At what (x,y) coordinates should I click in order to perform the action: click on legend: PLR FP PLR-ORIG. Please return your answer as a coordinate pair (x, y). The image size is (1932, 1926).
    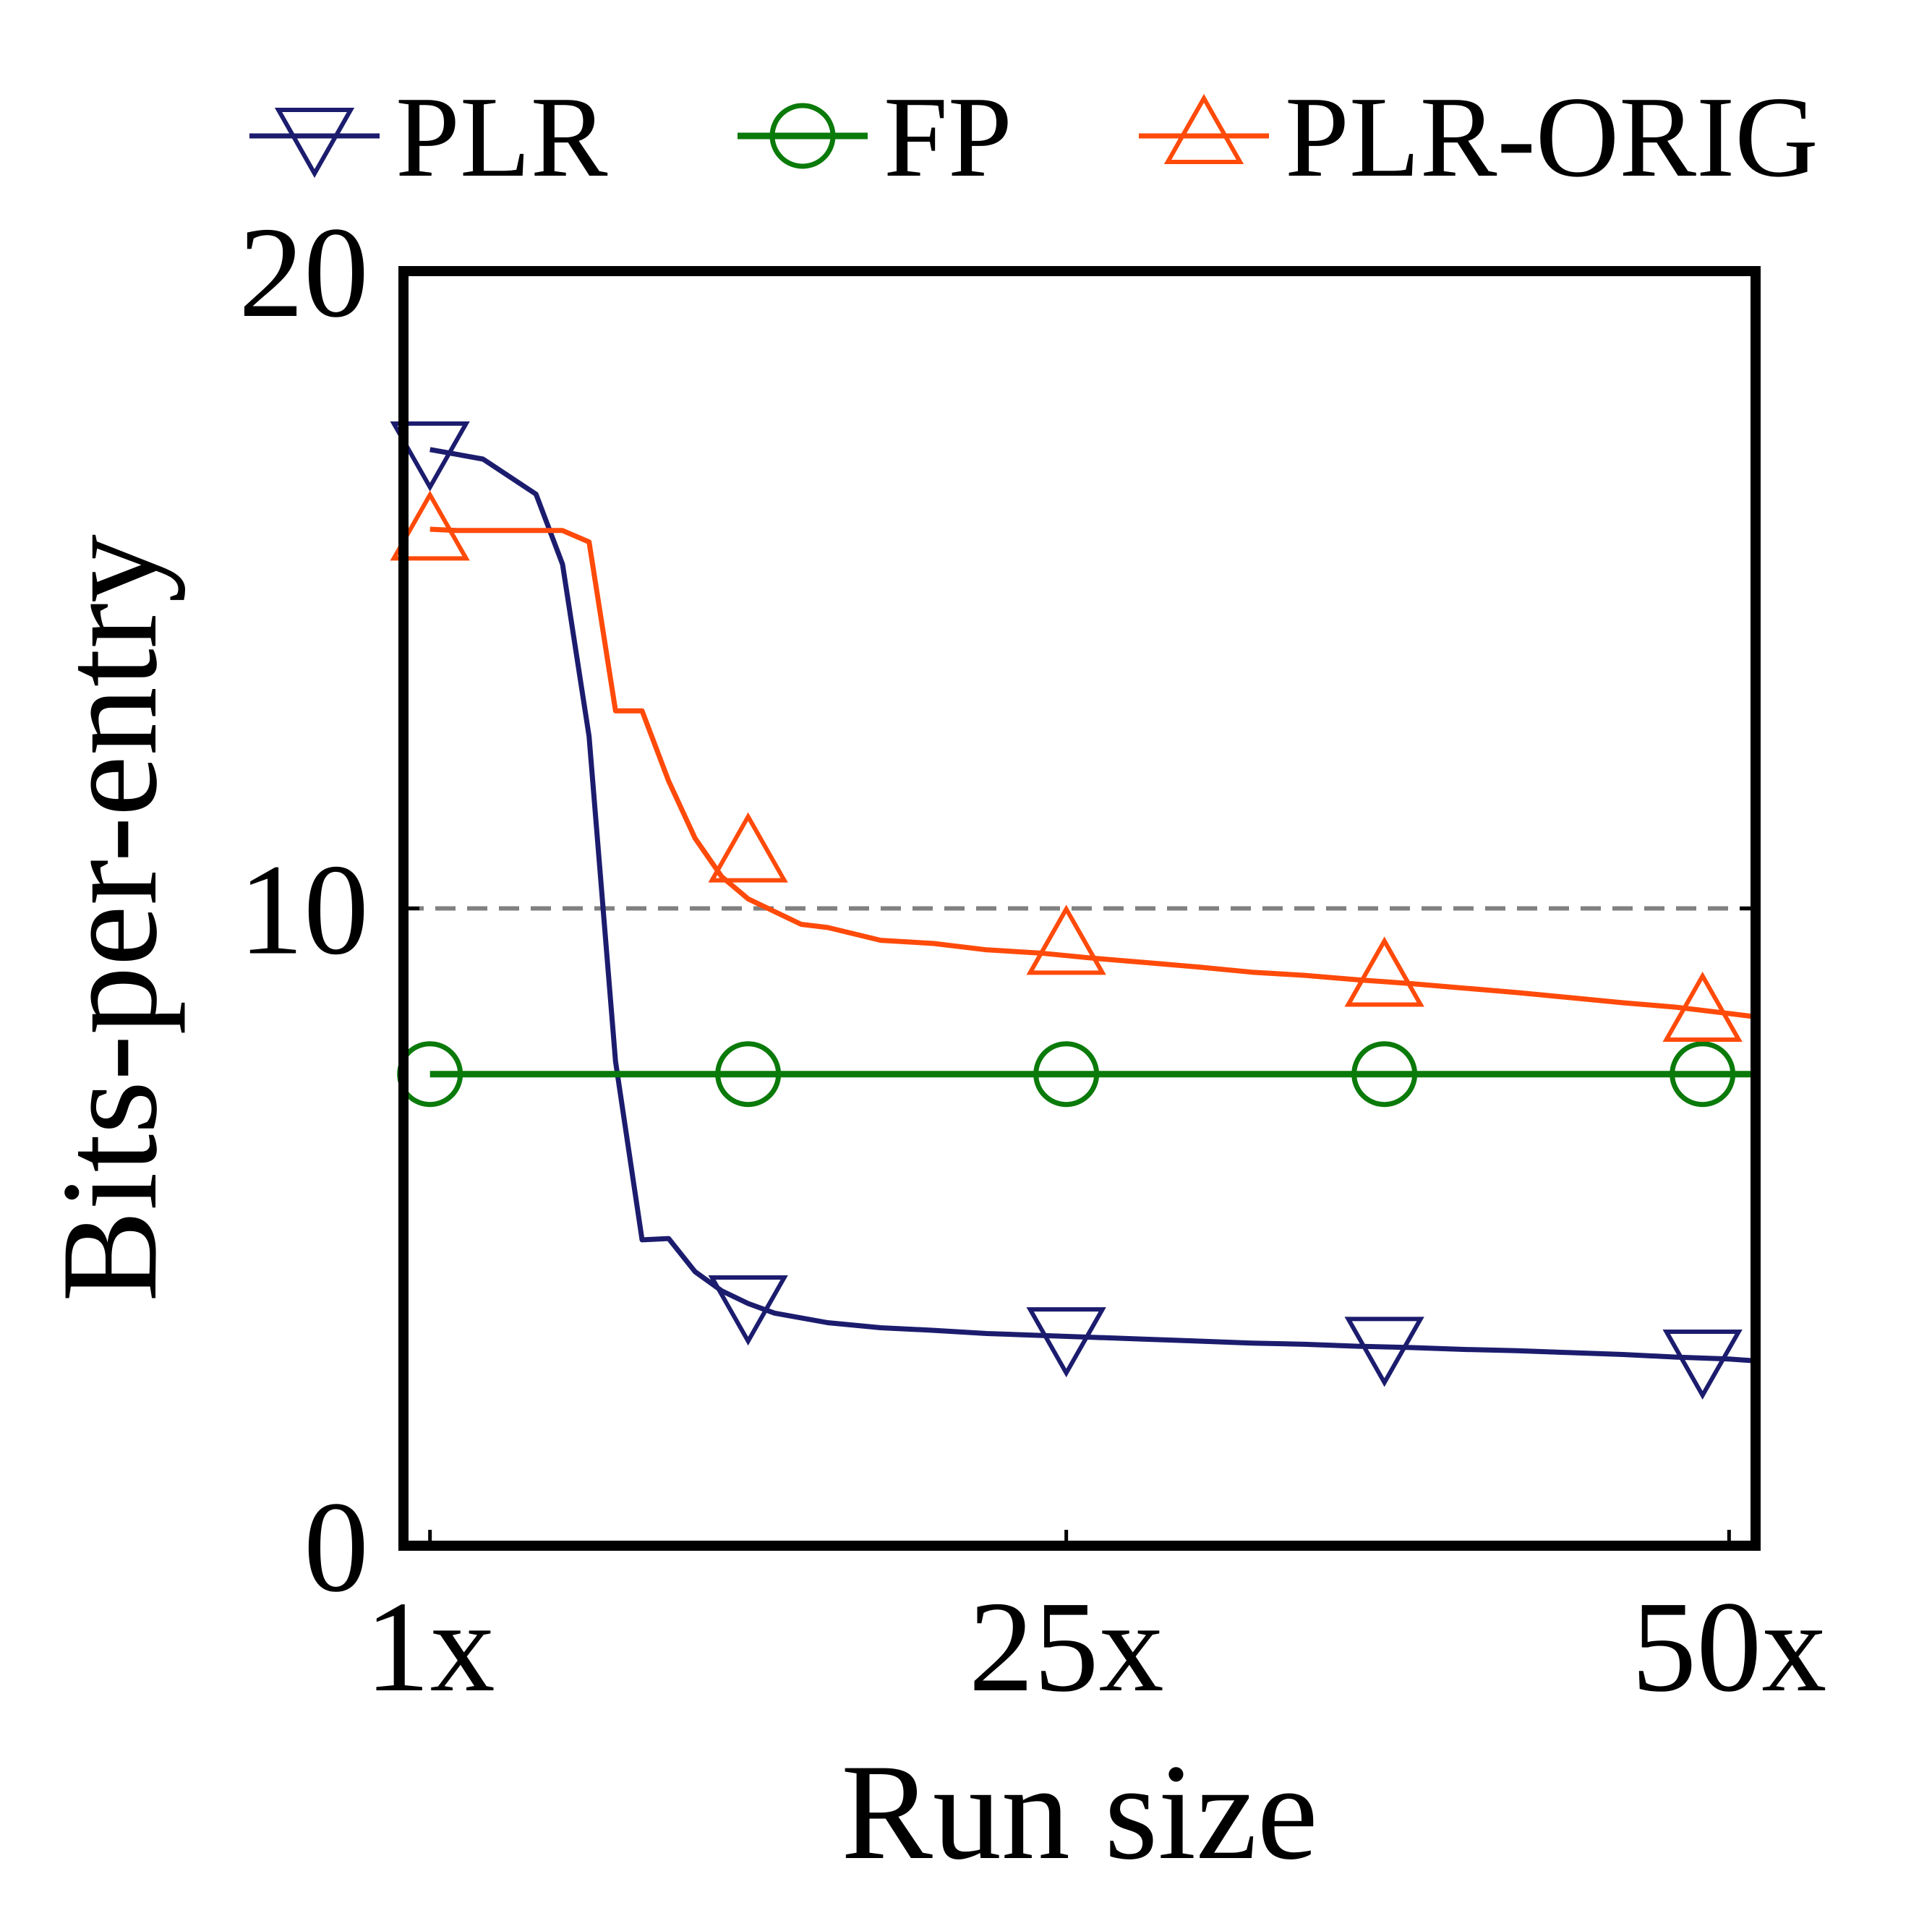
    Looking at the image, I should click on (1033, 136).